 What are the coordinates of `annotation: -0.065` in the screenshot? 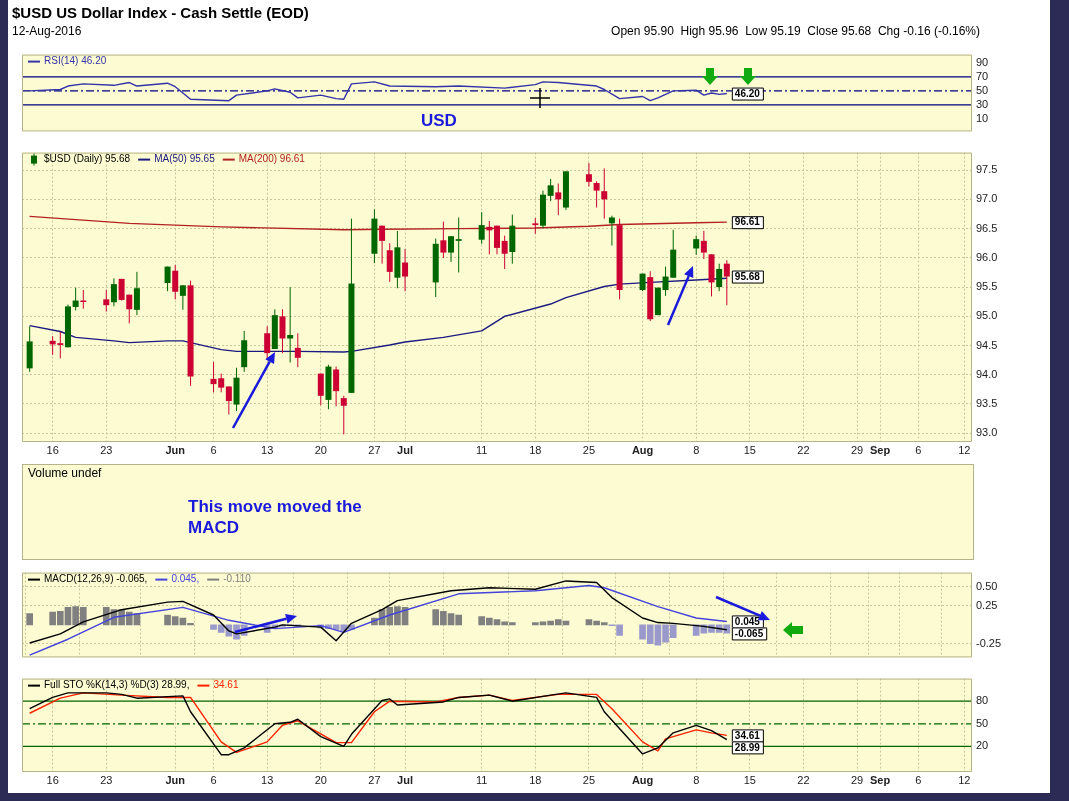 It's located at (749, 633).